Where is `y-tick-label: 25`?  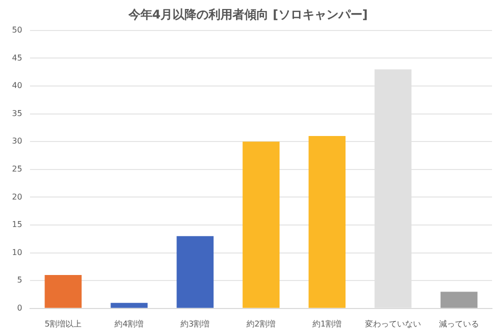 y-tick-label: 25 is located at coordinates (17, 169).